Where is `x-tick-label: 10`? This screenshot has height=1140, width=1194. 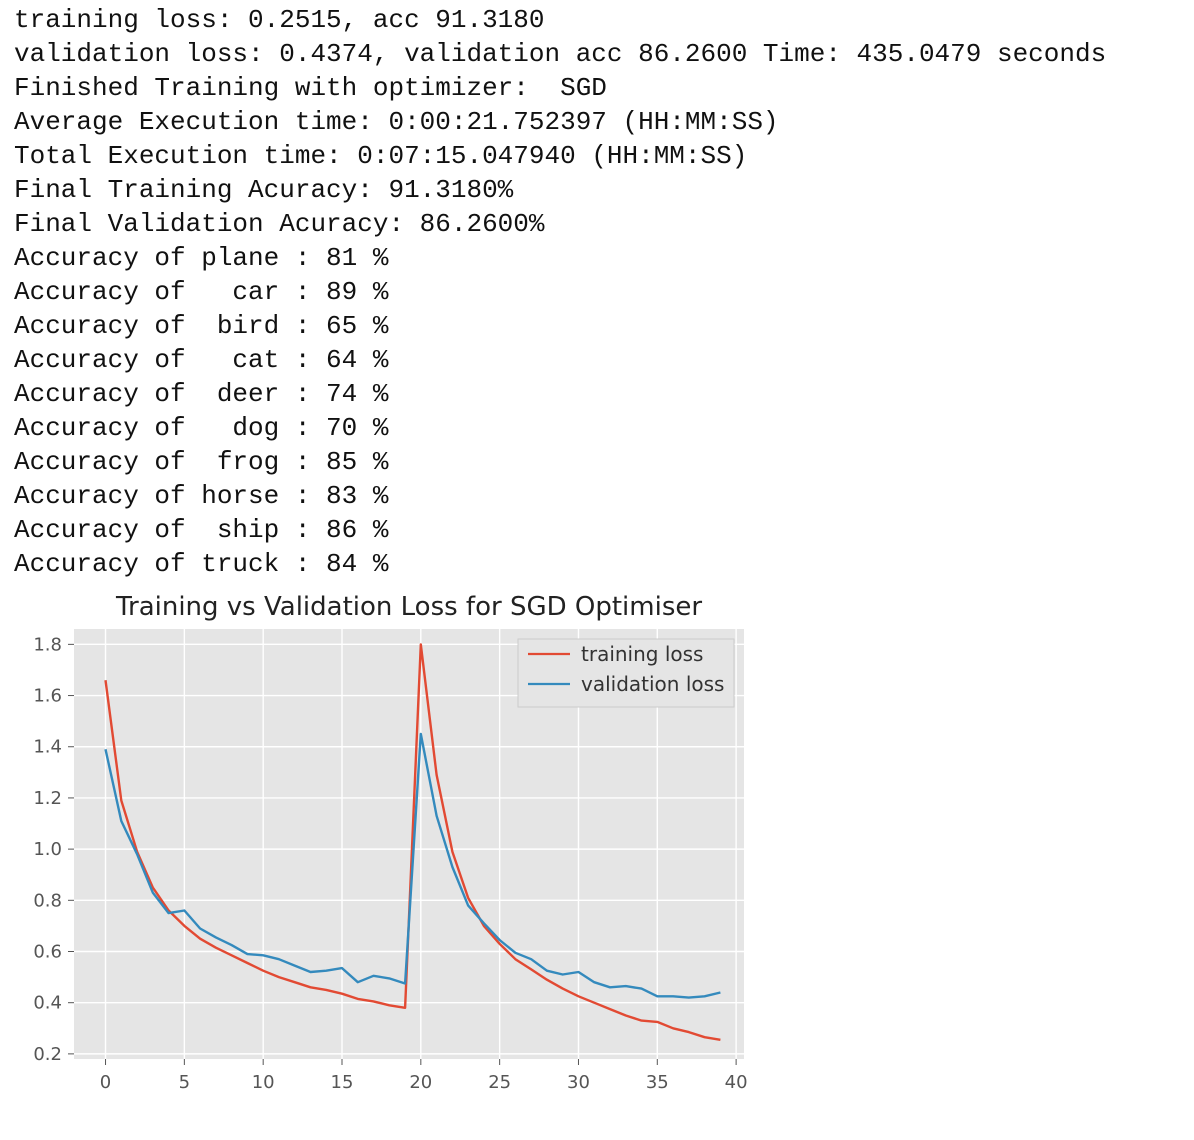
x-tick-label: 10 is located at coordinates (263, 1082).